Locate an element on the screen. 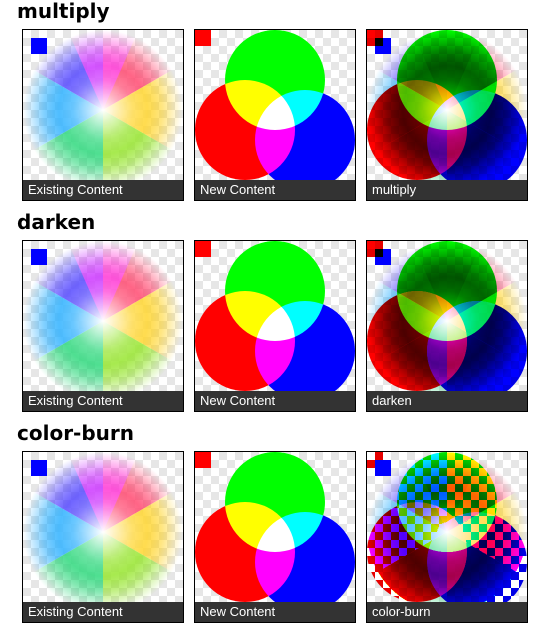 This screenshot has width=544, height=636. tile-caption: multiply is located at coordinates (447, 190).